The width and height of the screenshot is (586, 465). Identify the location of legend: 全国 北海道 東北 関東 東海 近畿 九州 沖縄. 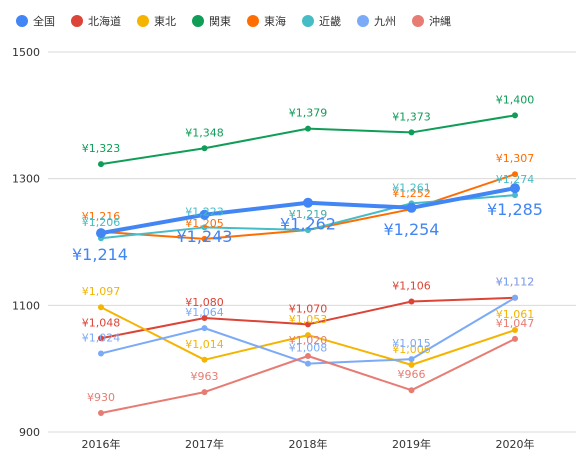
(233, 21).